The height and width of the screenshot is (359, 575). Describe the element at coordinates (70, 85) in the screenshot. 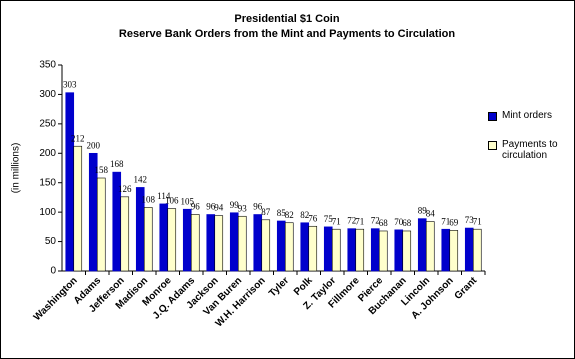

I see `value-label: 303` at that location.